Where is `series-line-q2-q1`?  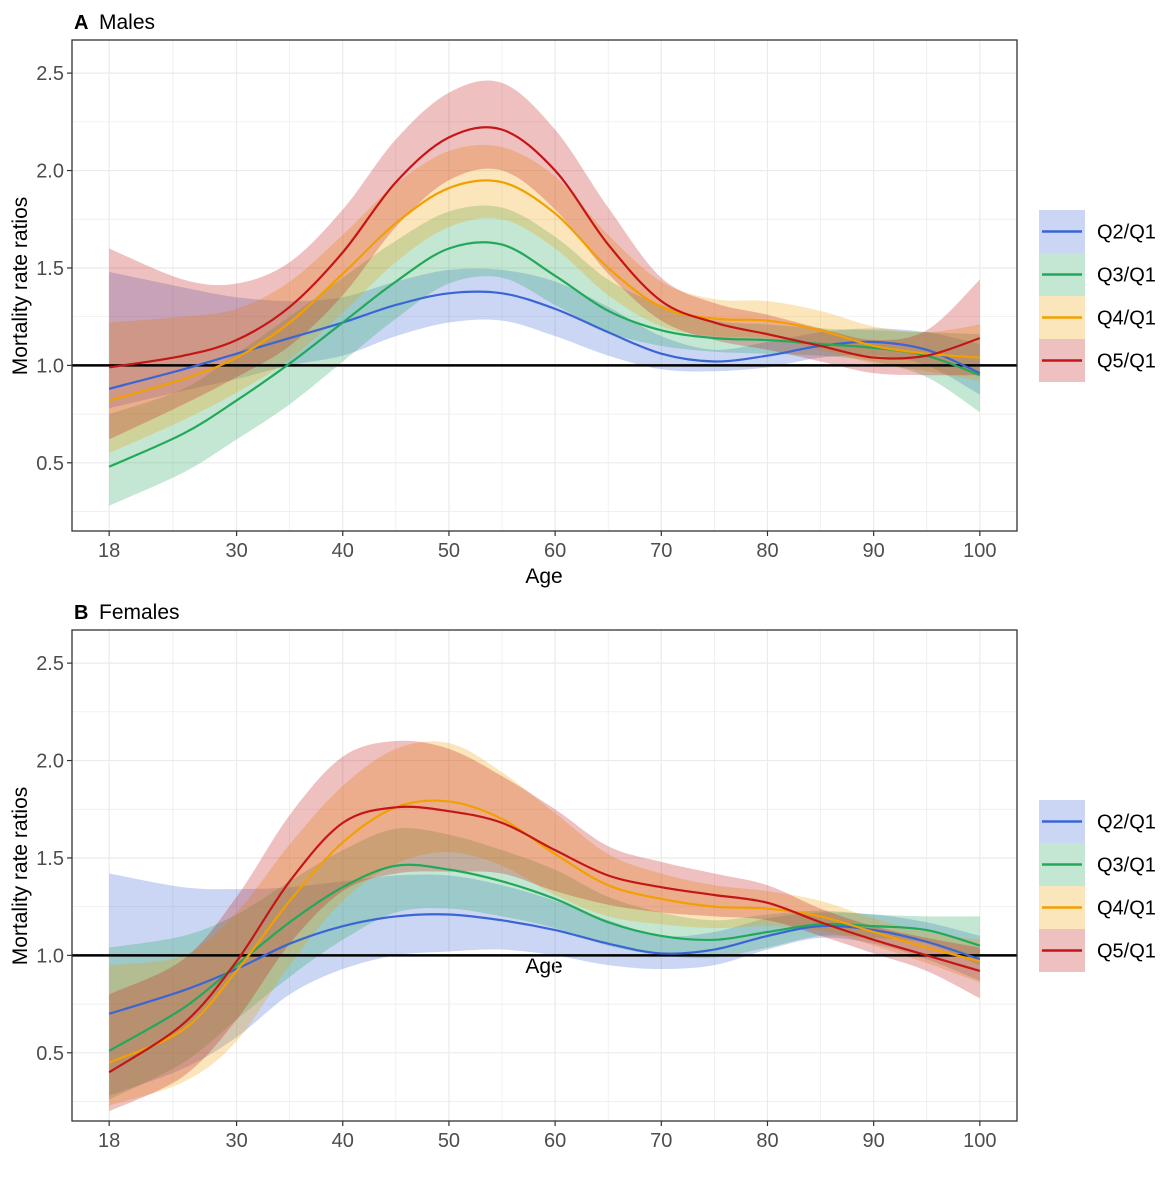 series-line-q2-q1 is located at coordinates (544, 964).